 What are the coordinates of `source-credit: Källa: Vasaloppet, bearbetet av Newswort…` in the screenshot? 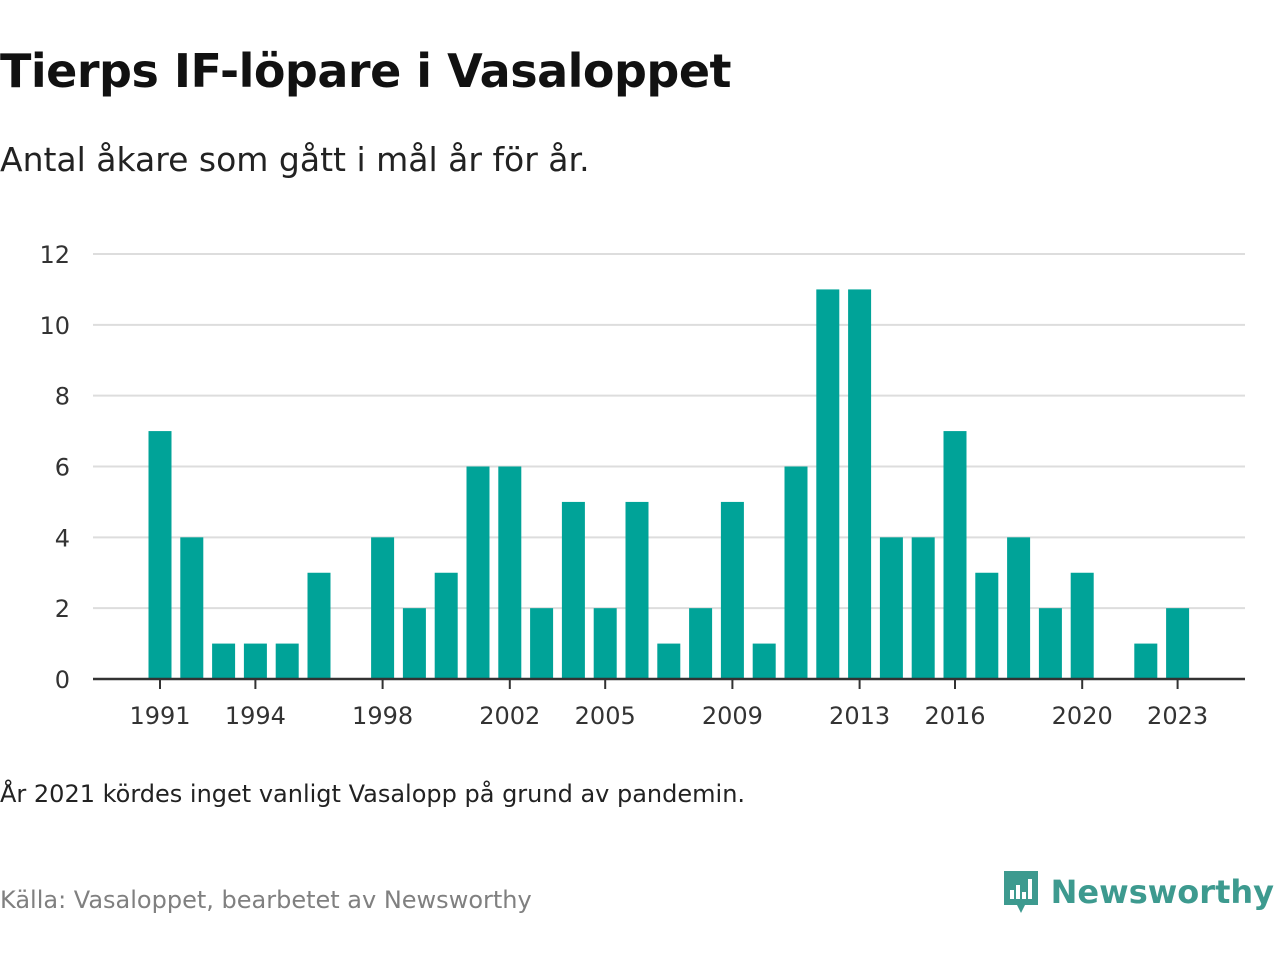 It's located at (266, 900).